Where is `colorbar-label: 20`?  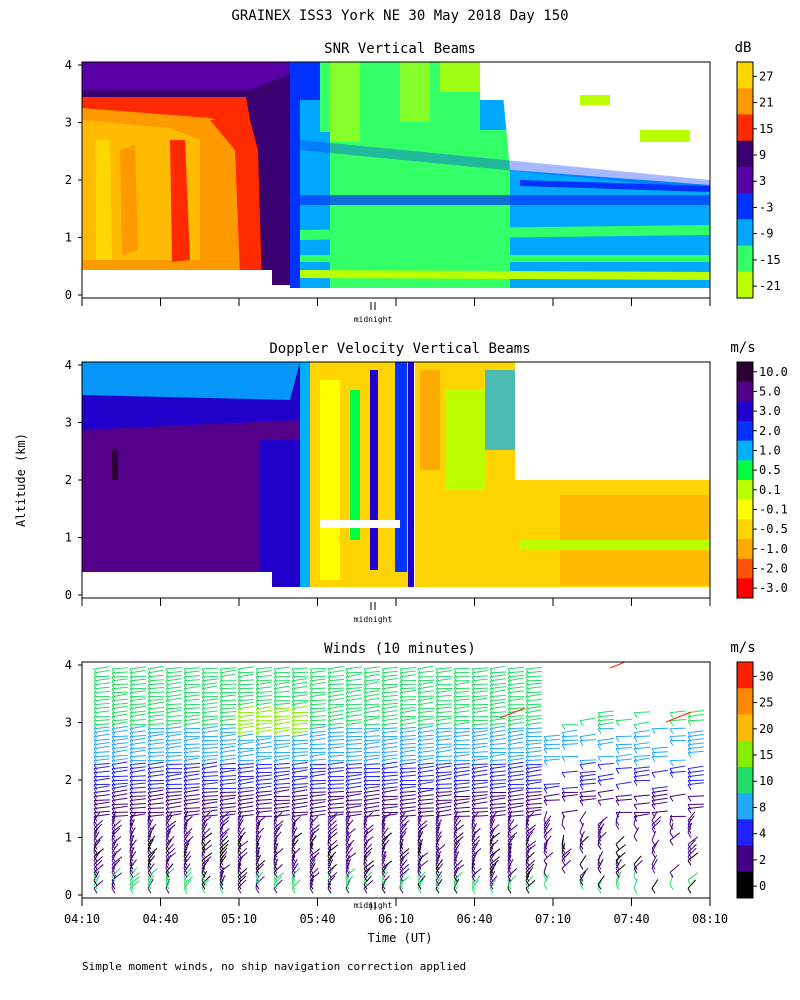 colorbar-label: 20 is located at coordinates (766, 729).